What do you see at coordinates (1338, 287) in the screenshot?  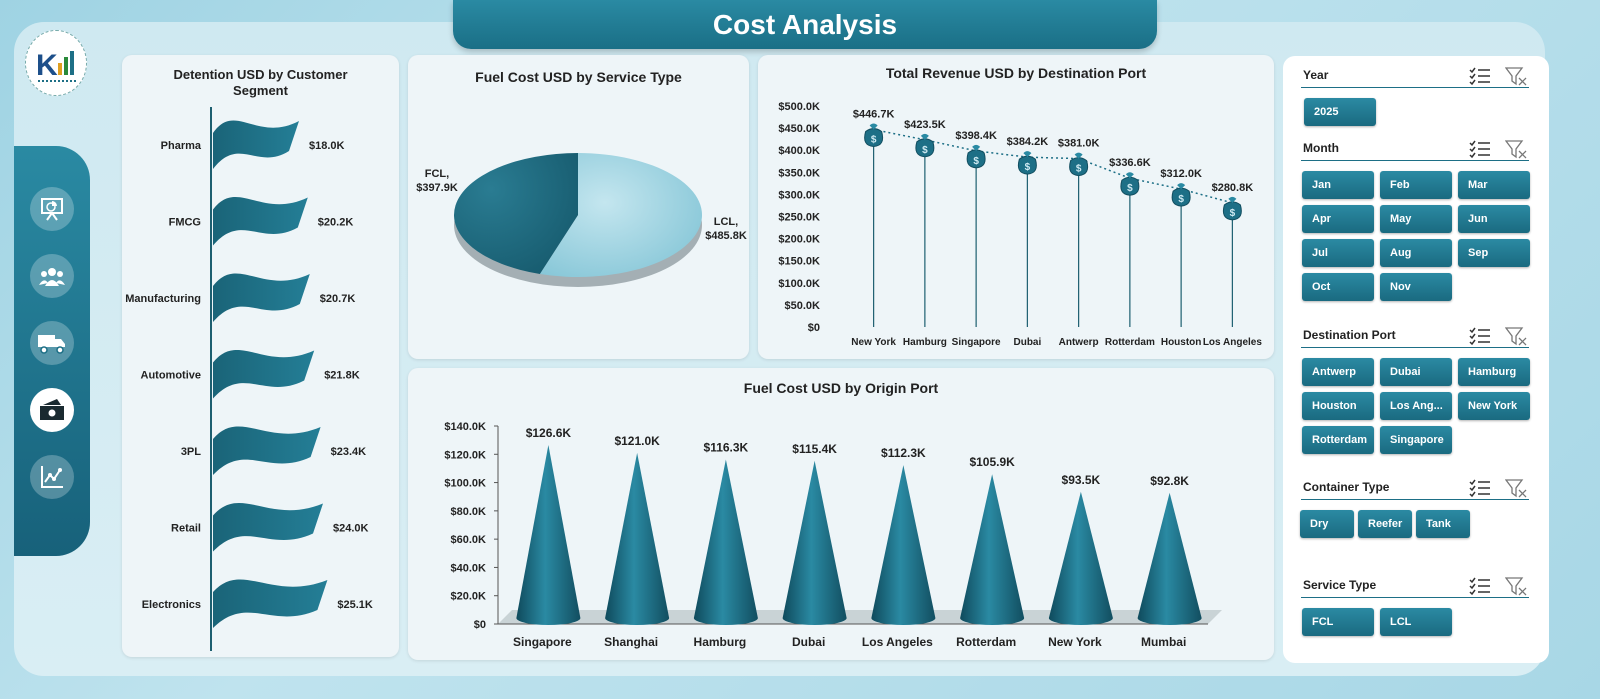 I see `slicer-item-oct: Oct` at bounding box center [1338, 287].